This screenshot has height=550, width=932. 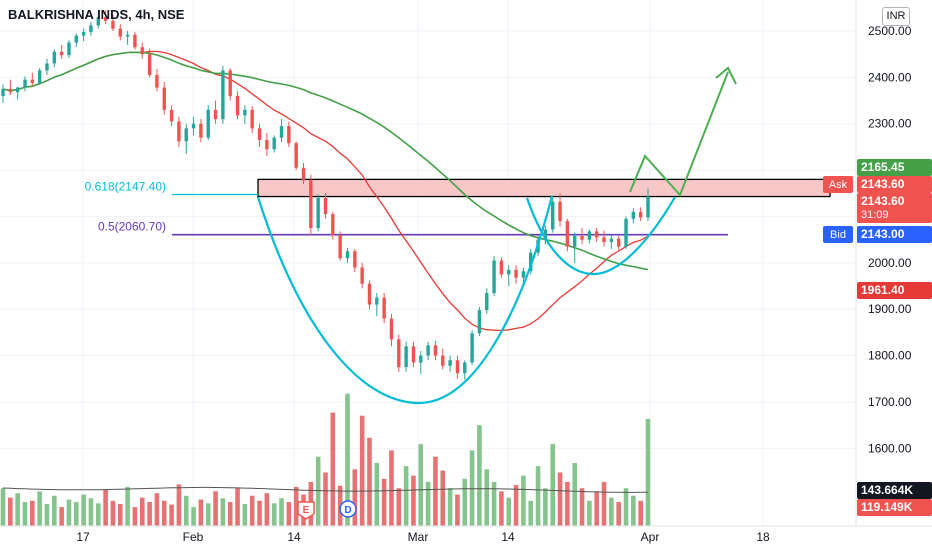 What do you see at coordinates (883, 167) in the screenshot?
I see `price-tag-value: 2165.45` at bounding box center [883, 167].